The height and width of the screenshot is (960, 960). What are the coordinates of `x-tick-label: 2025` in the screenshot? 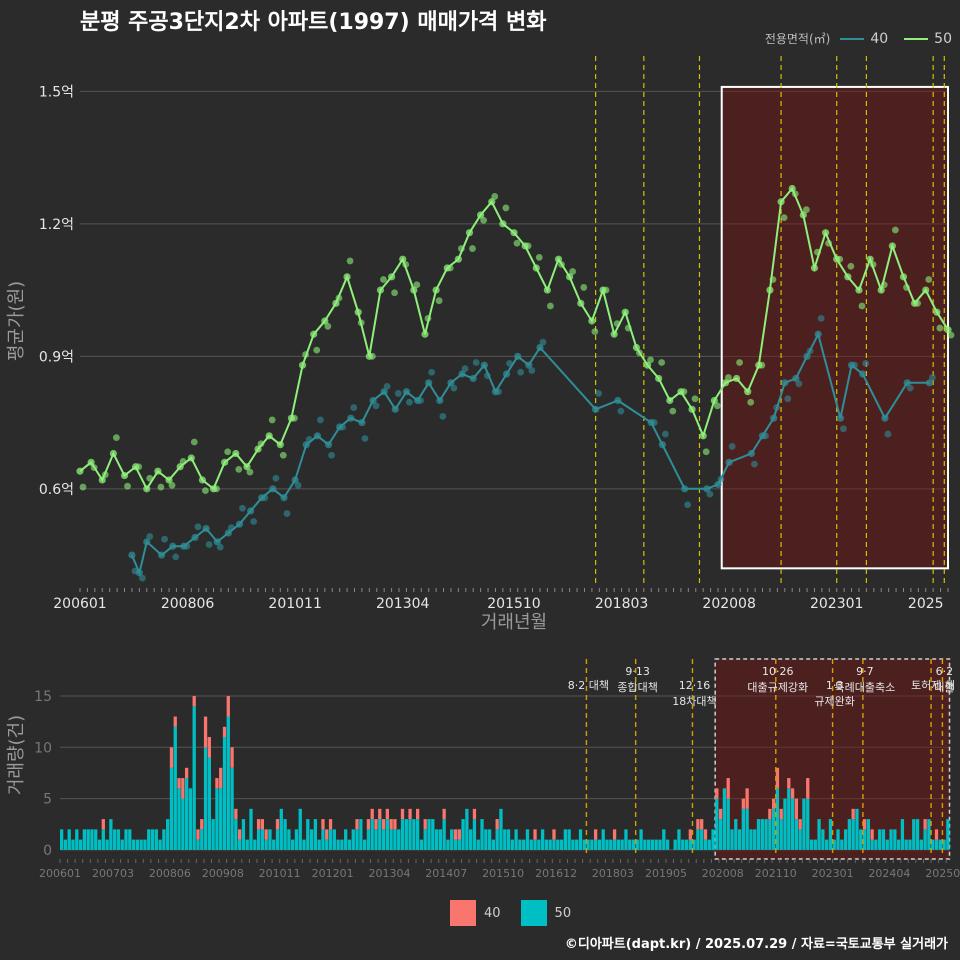 It's located at (926, 604).